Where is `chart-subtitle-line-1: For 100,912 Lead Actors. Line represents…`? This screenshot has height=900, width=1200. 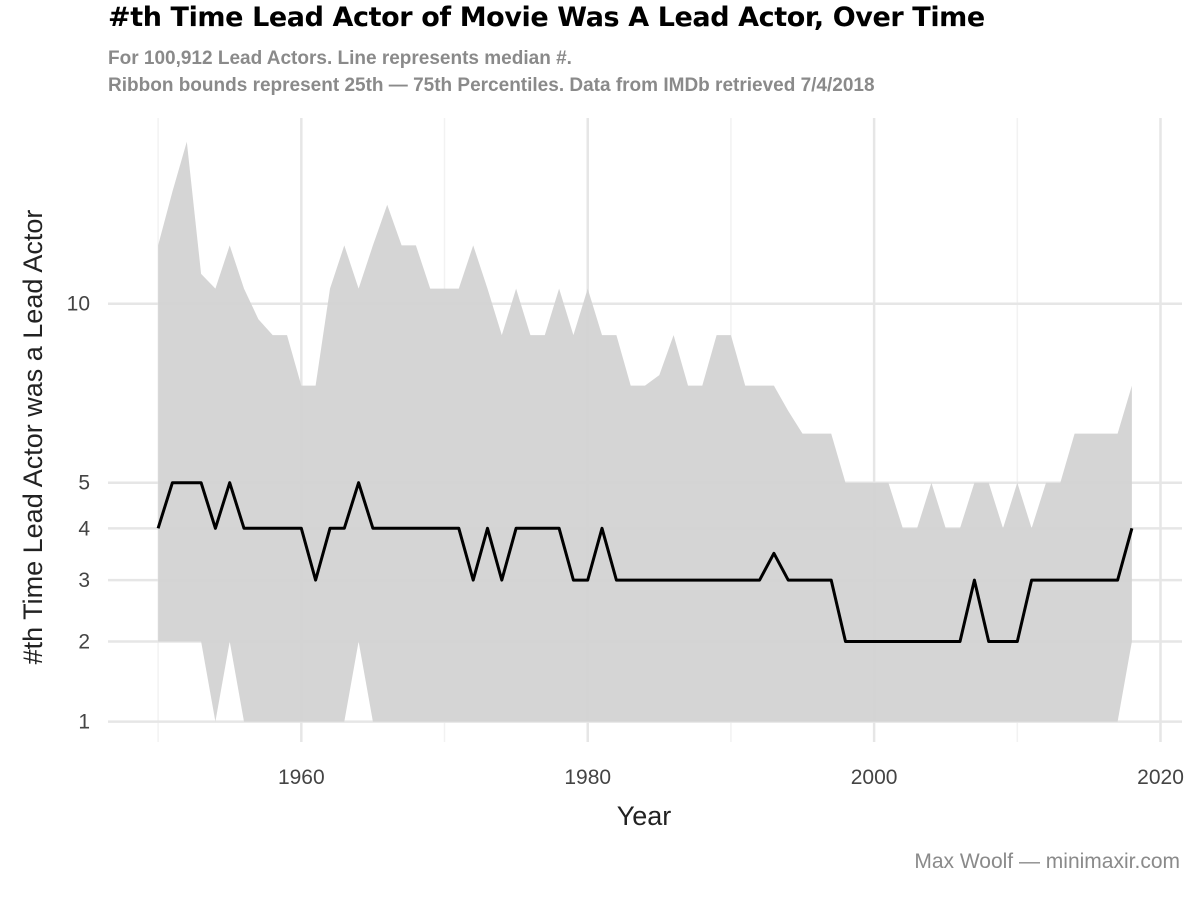
chart-subtitle-line-1: For 100,912 Lead Actors. Line represents… is located at coordinates (340, 58).